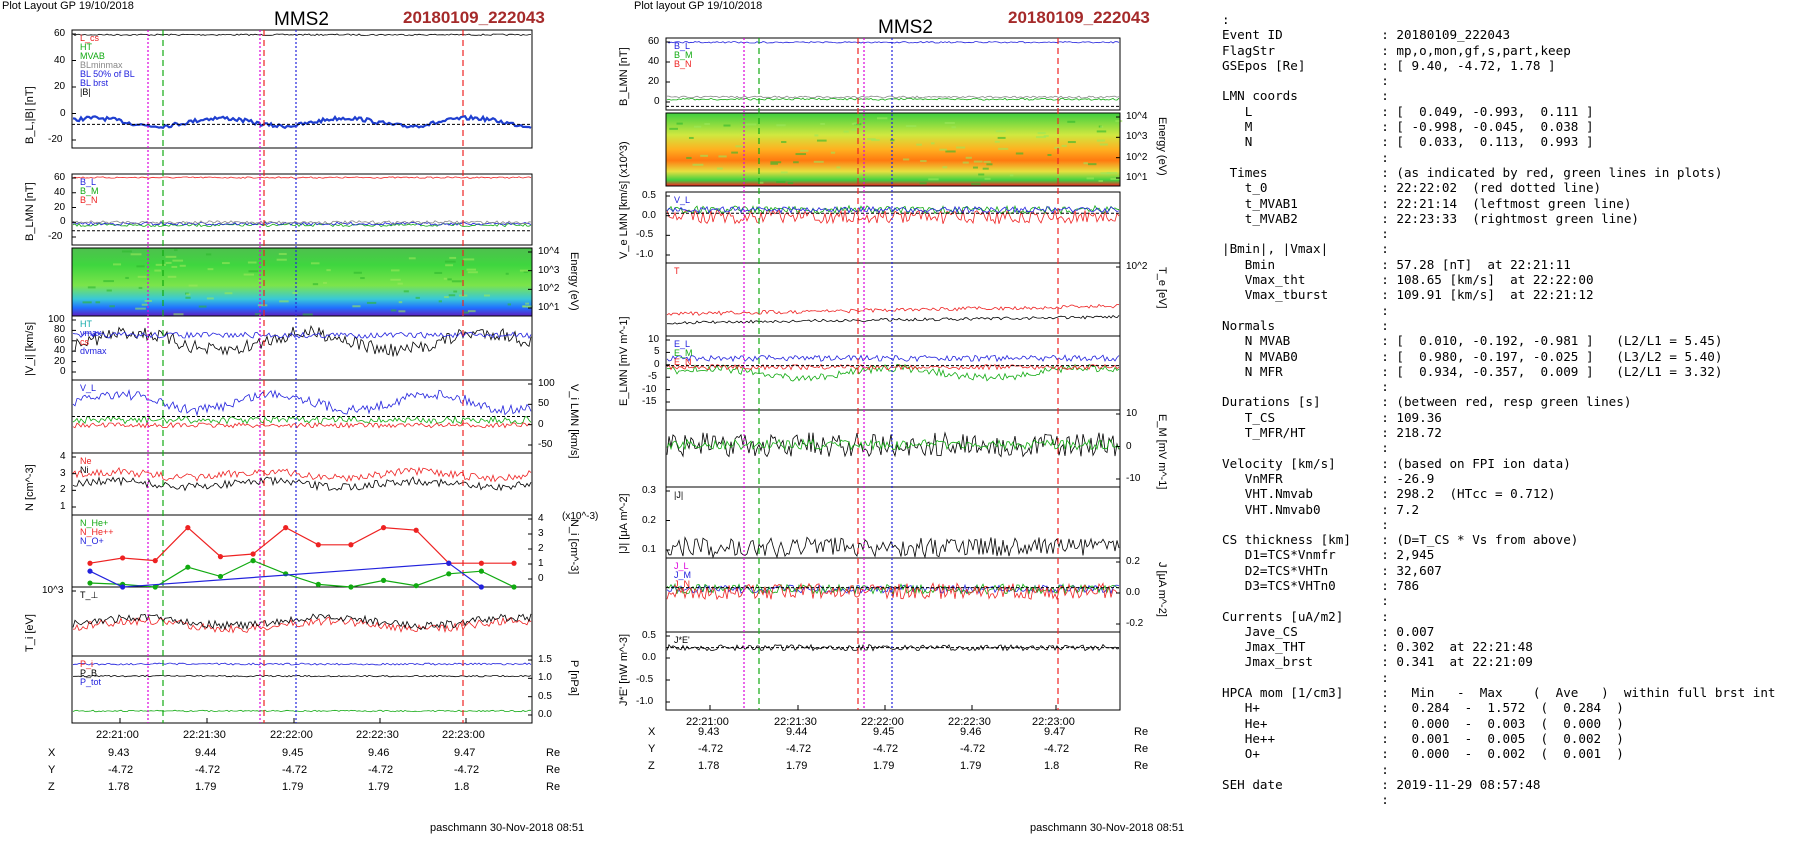  What do you see at coordinates (677, 271) in the screenshot?
I see `right-legend-entry: T` at bounding box center [677, 271].